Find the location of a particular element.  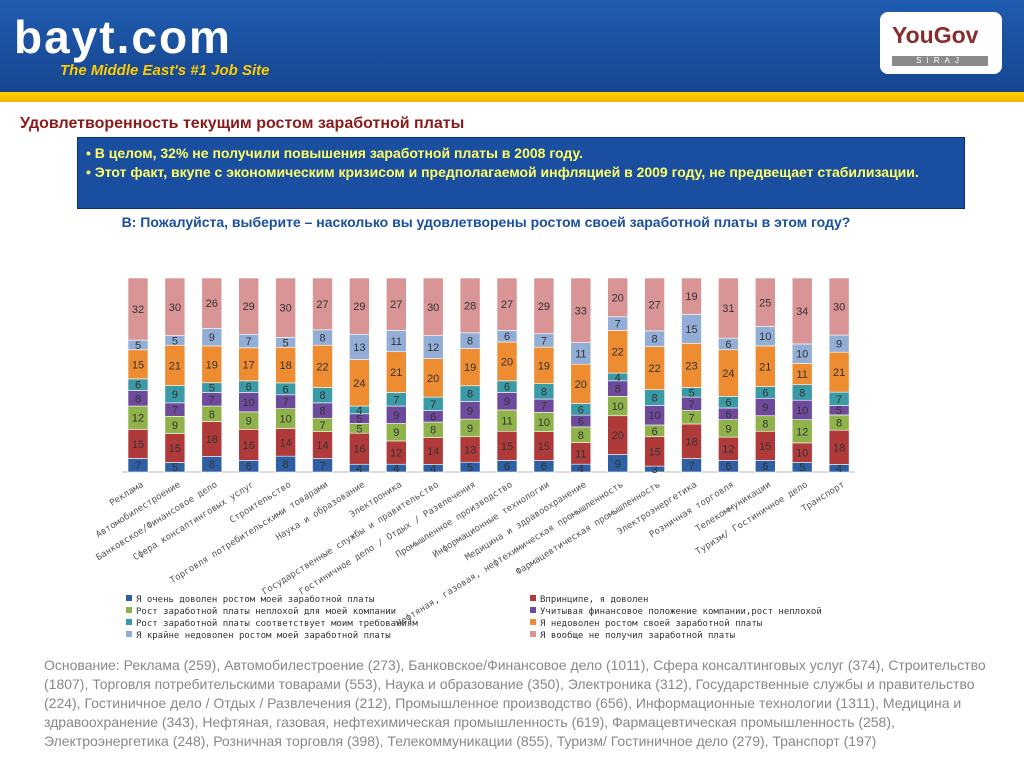

bar-value-label: 33 is located at coordinates (581, 311).